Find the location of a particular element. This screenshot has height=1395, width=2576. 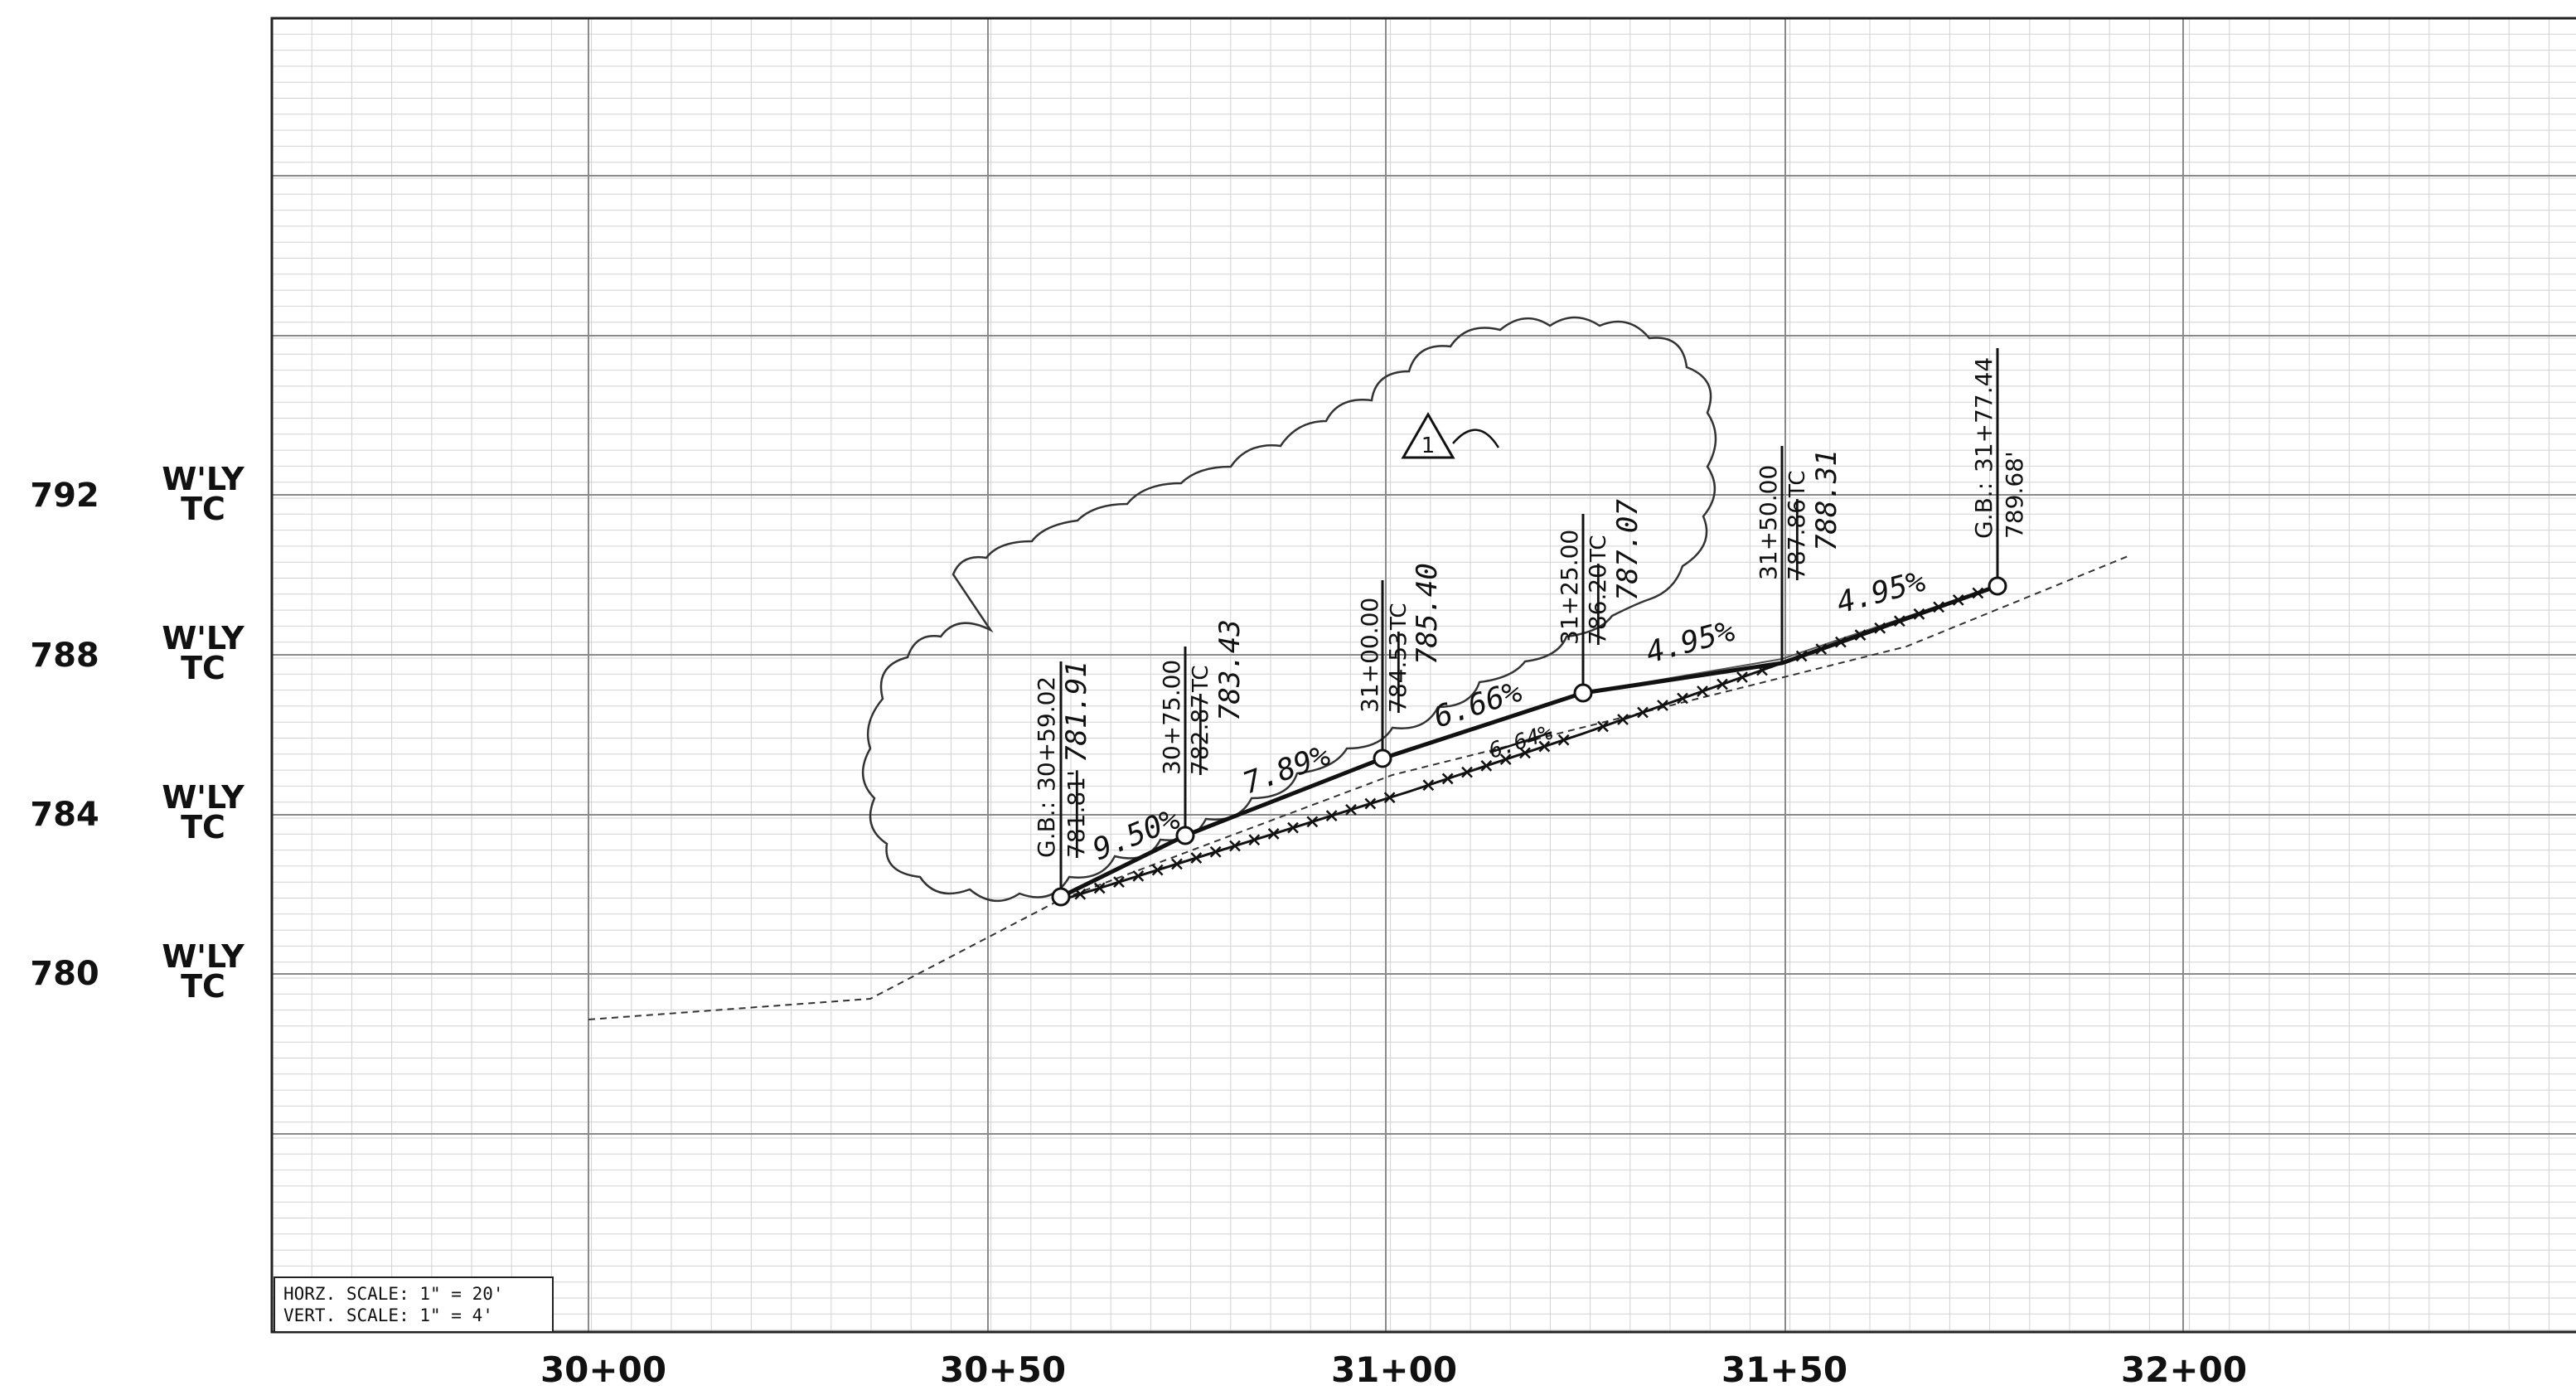

profile-point-markers is located at coordinates (1529, 741).